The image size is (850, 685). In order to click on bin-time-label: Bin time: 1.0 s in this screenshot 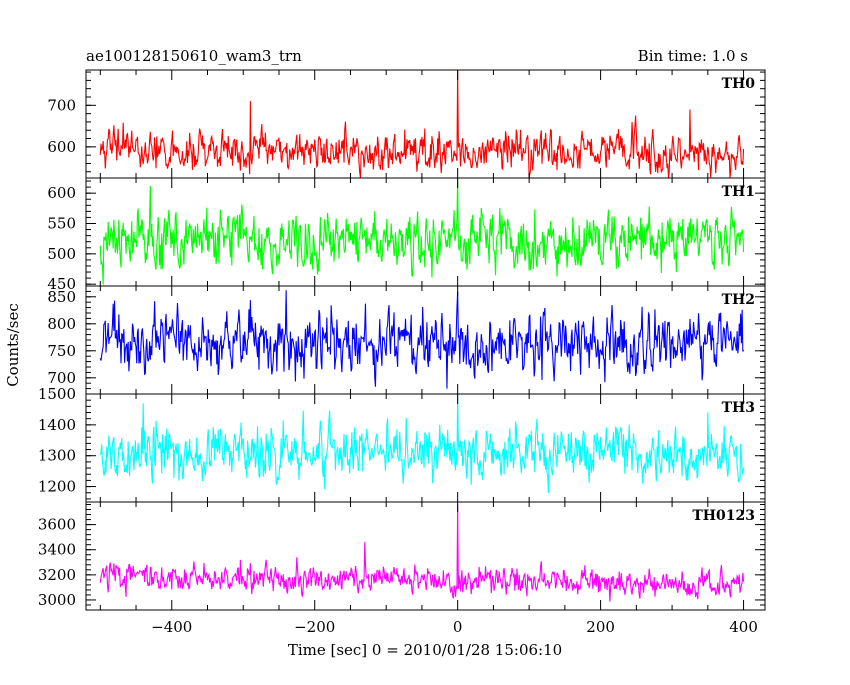, I will do `click(693, 56)`.